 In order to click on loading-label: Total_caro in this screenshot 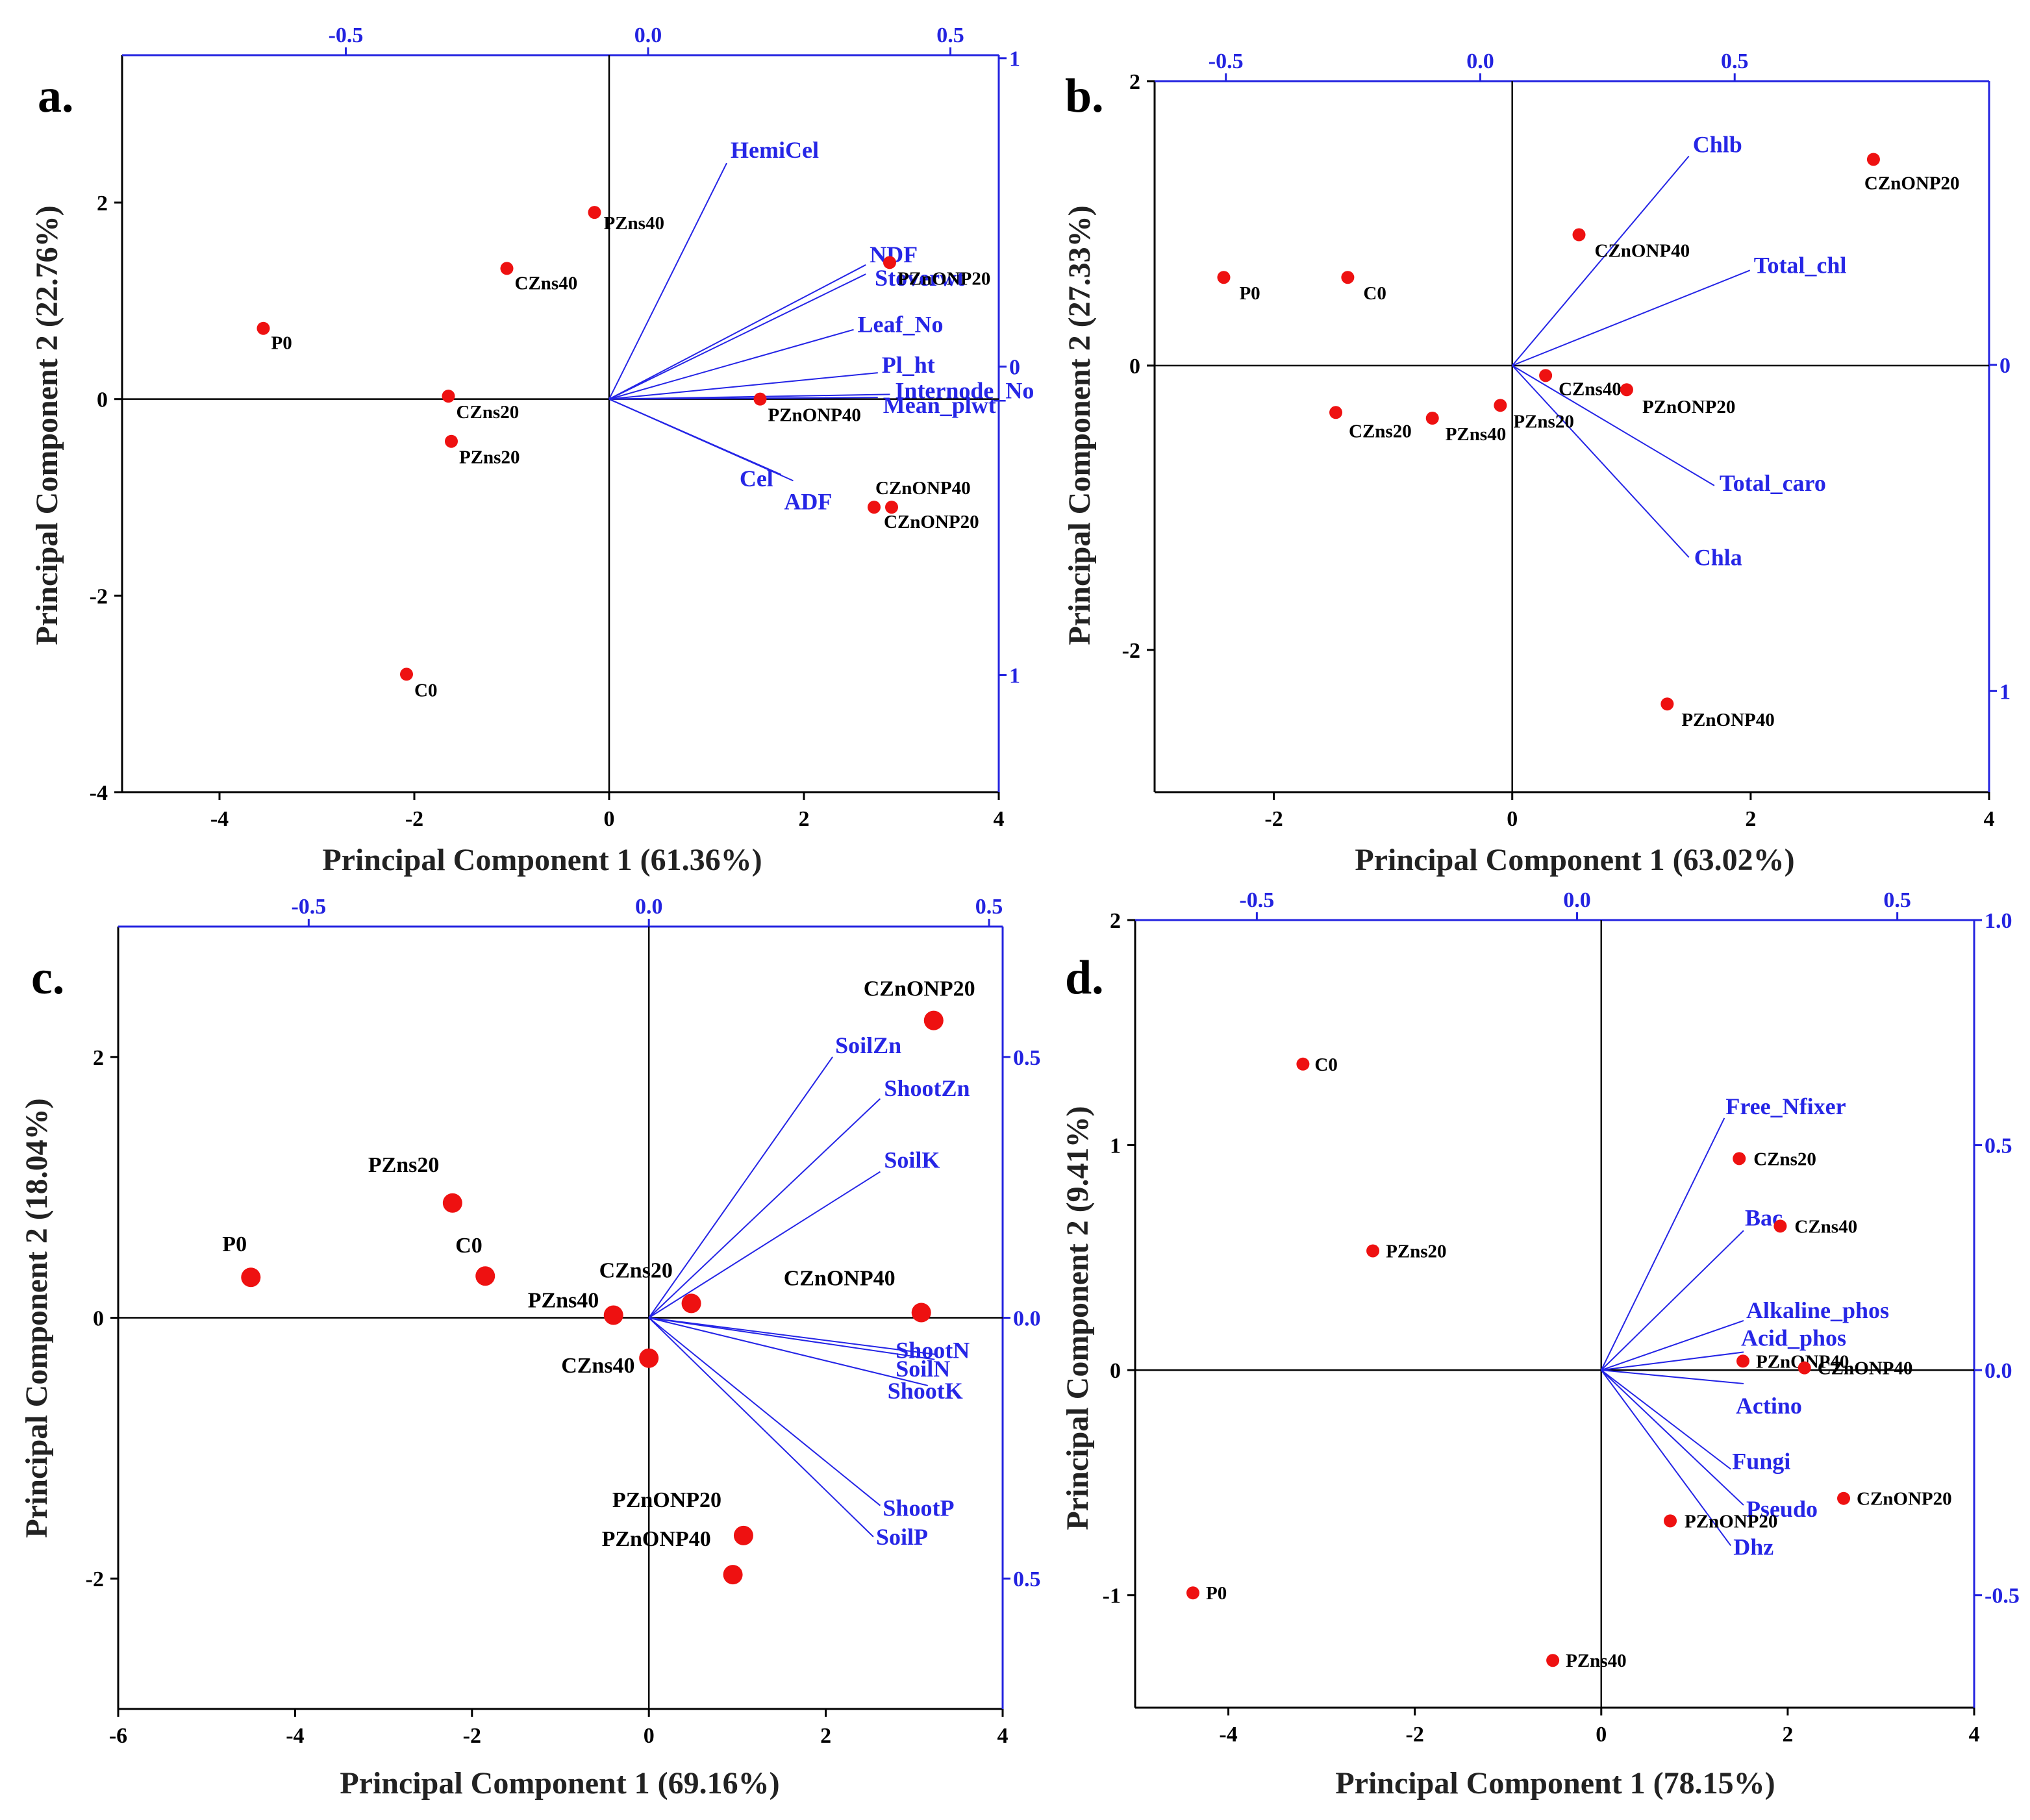, I will do `click(1773, 483)`.